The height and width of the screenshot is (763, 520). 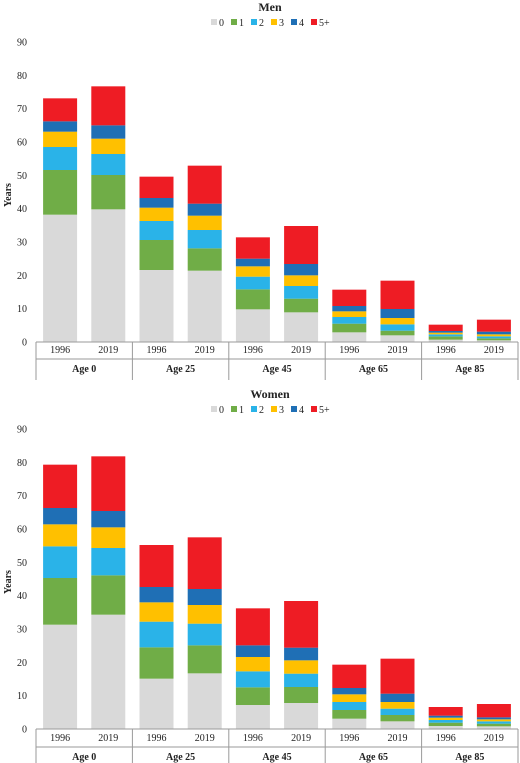 What do you see at coordinates (22, 496) in the screenshot?
I see `women-y-tick-label: 70` at bounding box center [22, 496].